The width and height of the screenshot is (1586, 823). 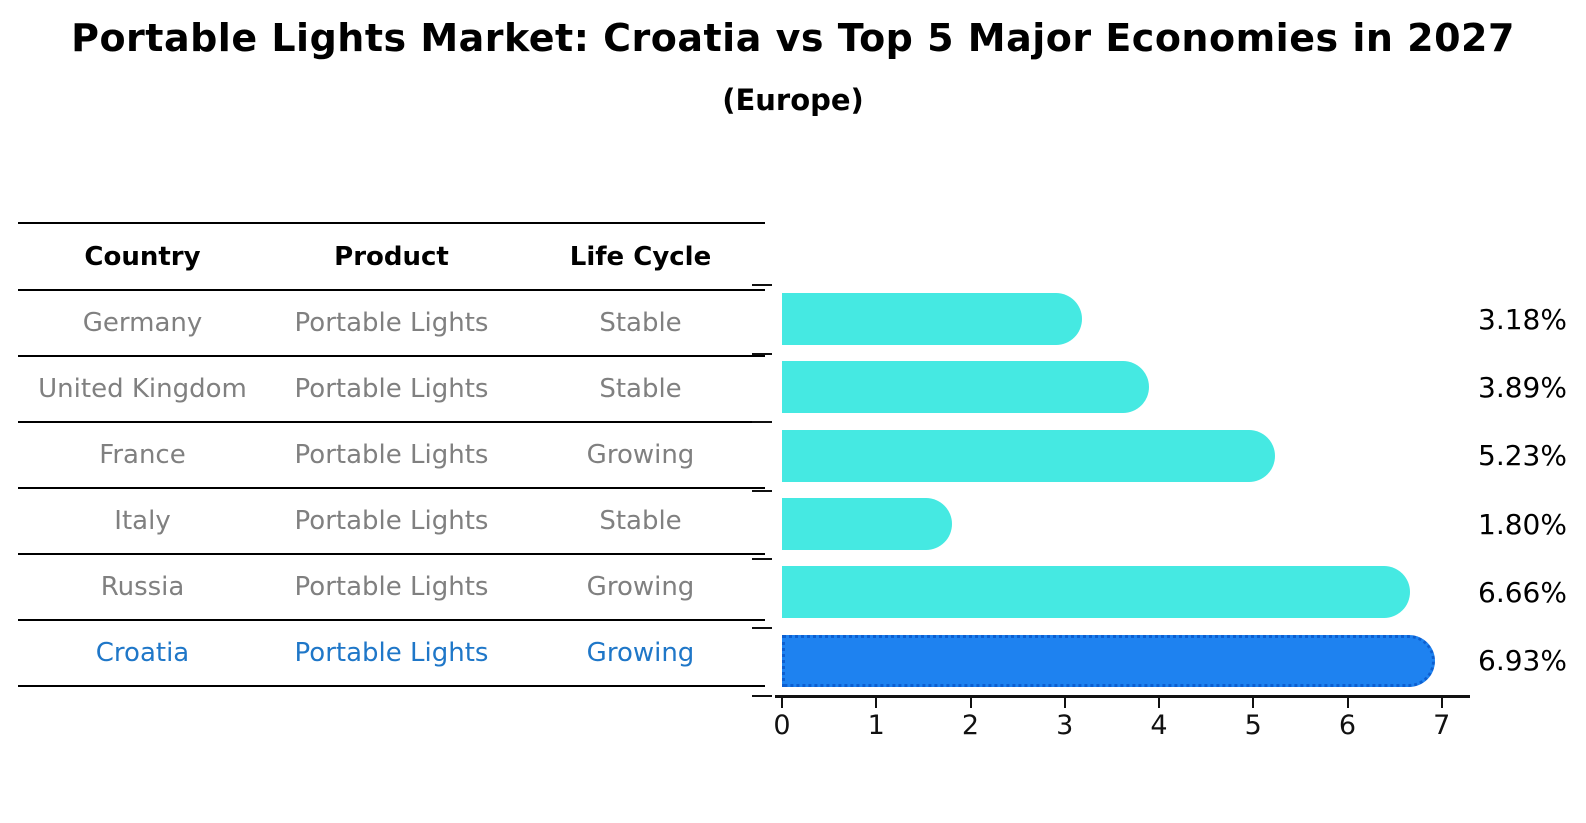 What do you see at coordinates (793, 100) in the screenshot?
I see `chart-subtitle: (Europe)` at bounding box center [793, 100].